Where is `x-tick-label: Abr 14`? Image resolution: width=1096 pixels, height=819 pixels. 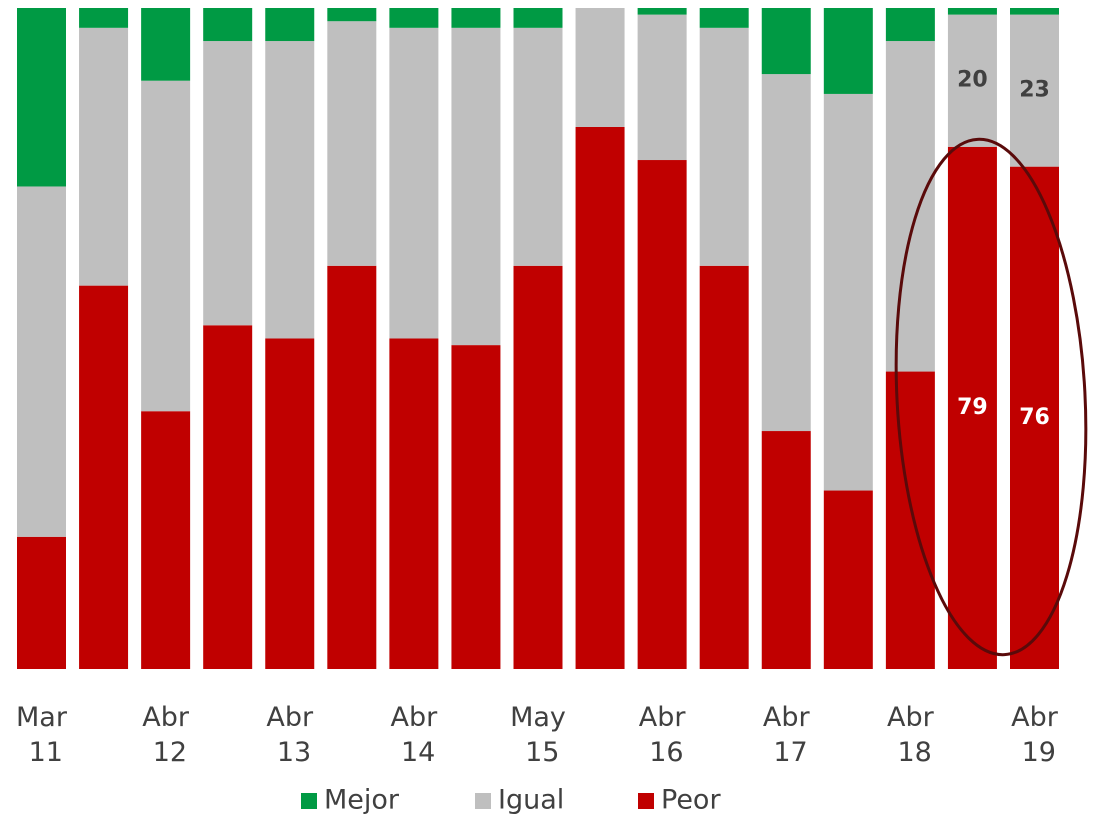 x-tick-label: Abr 14 is located at coordinates (415, 735).